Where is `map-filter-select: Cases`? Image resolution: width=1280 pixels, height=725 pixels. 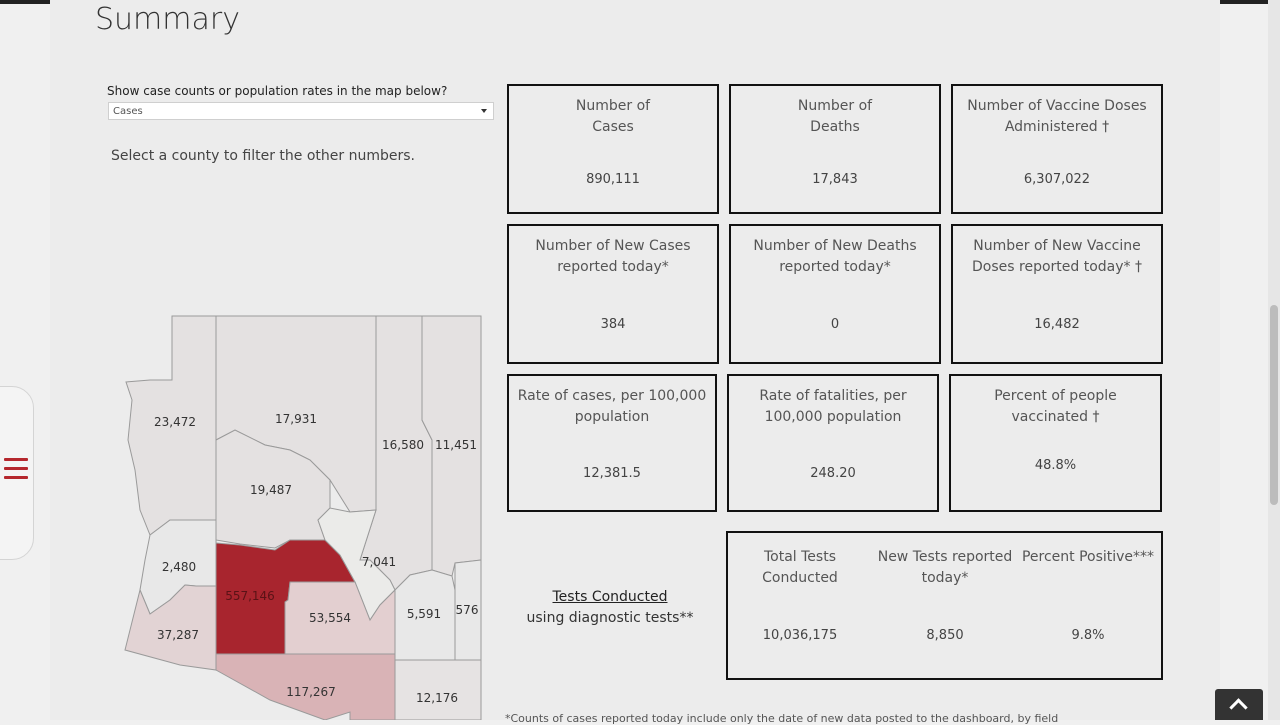 map-filter-select: Cases is located at coordinates (301, 111).